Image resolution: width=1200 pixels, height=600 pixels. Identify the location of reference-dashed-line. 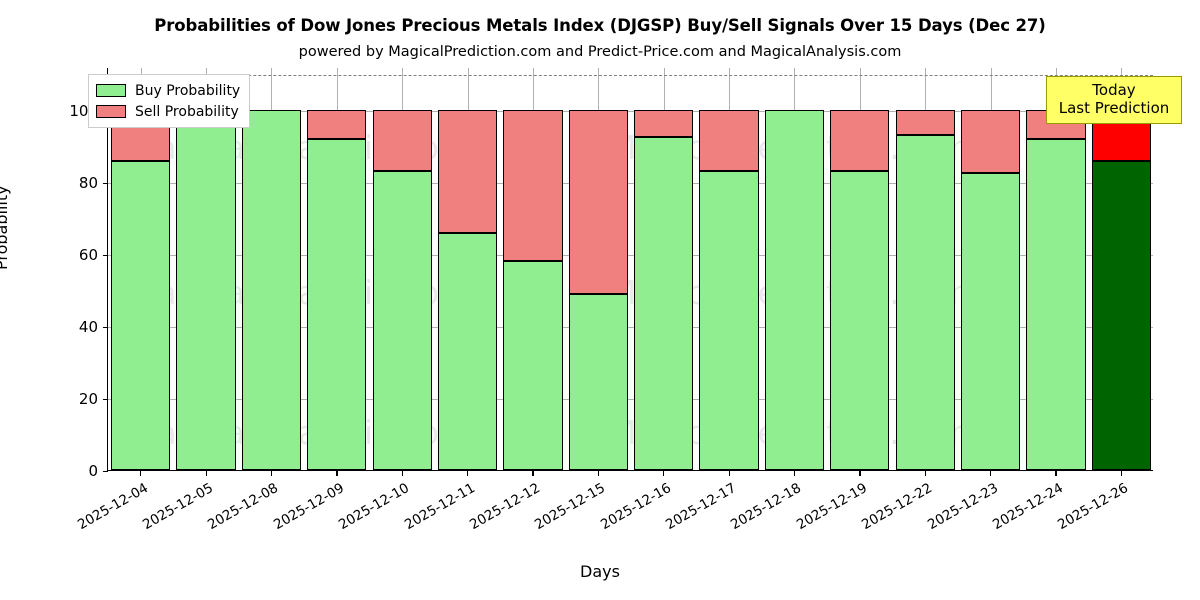
(630, 76).